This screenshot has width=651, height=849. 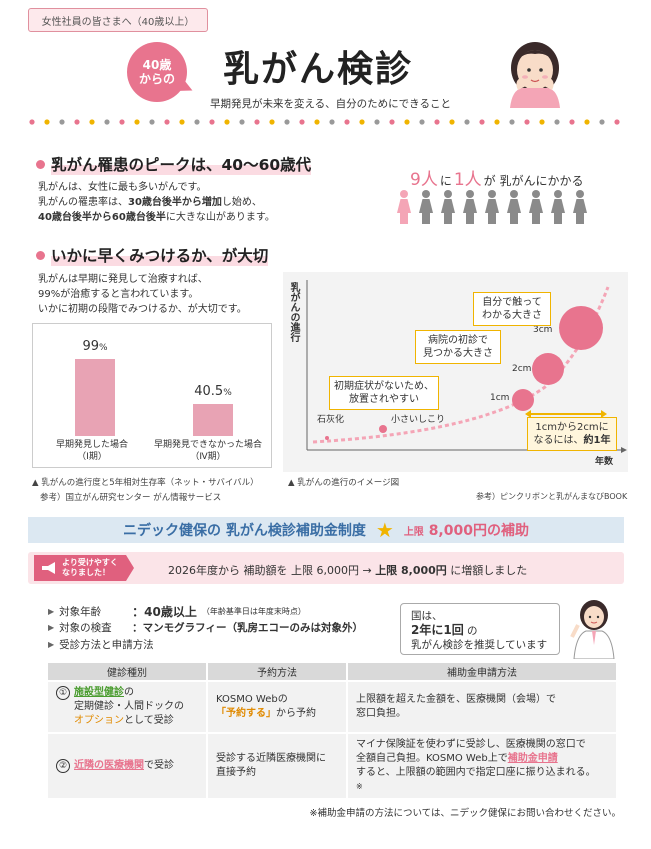 I want to click on incidence-stat: 9人 に 1人 が 乳がんにかかる, so click(x=497, y=180).